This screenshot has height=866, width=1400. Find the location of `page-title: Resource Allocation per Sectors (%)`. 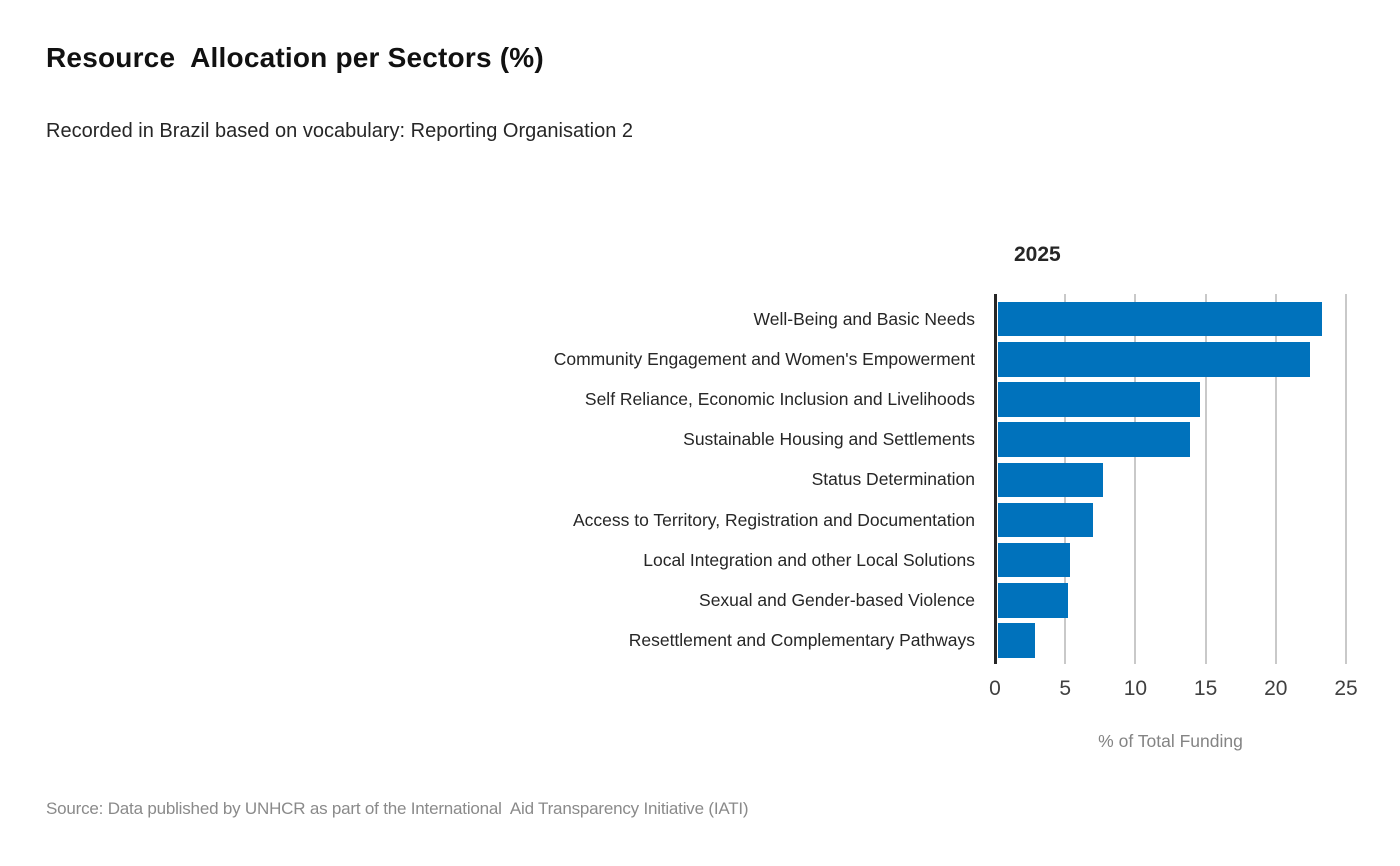

page-title: Resource Allocation per Sectors (%) is located at coordinates (295, 57).